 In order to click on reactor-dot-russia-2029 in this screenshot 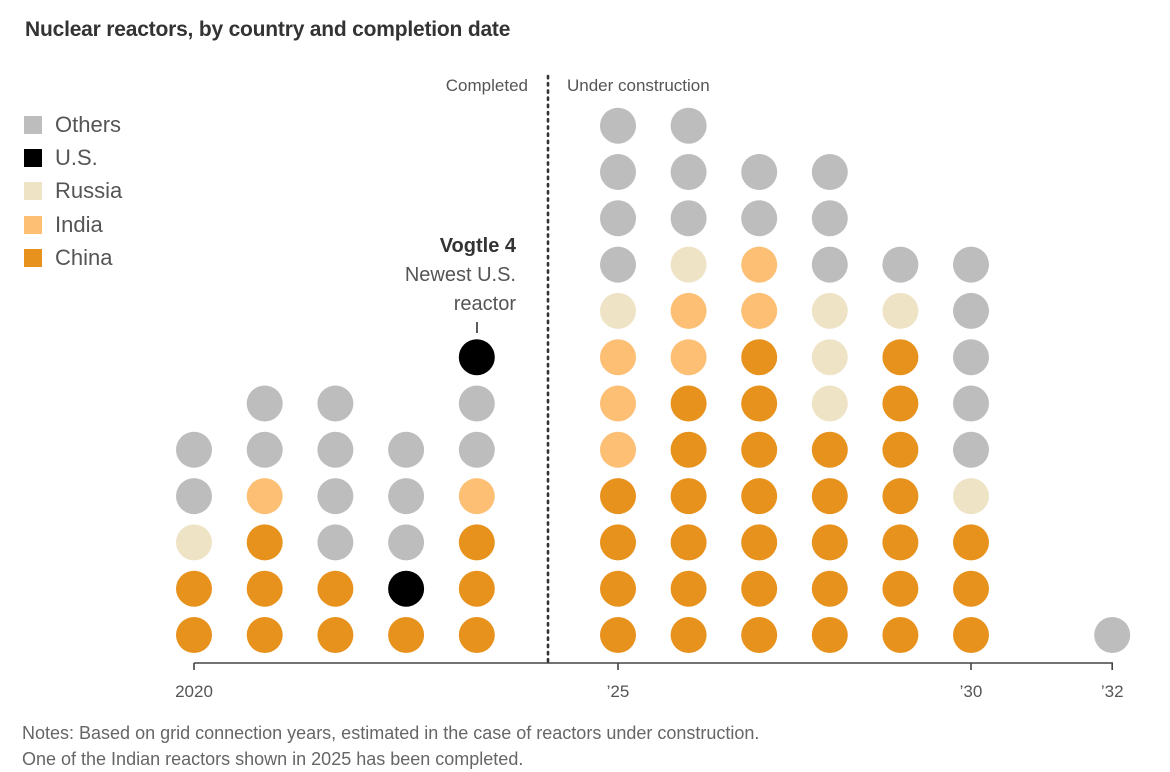, I will do `click(900, 310)`.